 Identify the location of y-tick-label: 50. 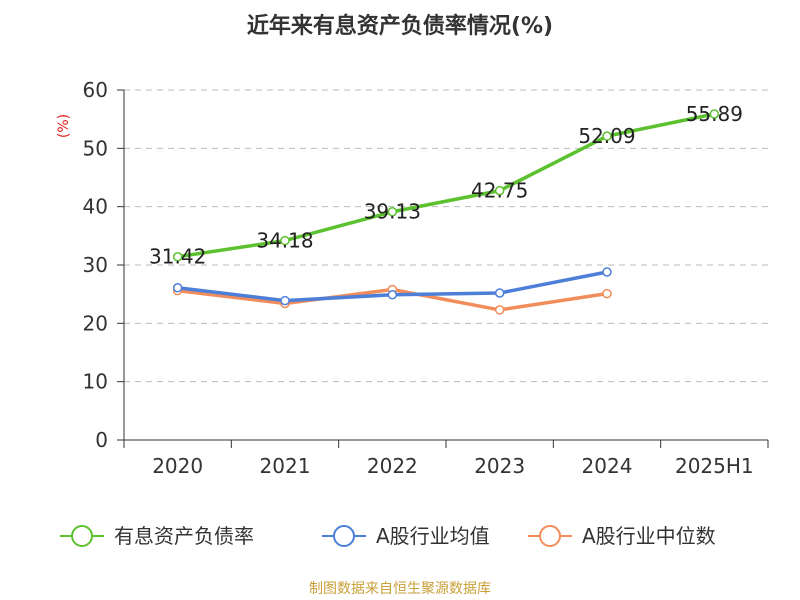
(95, 148).